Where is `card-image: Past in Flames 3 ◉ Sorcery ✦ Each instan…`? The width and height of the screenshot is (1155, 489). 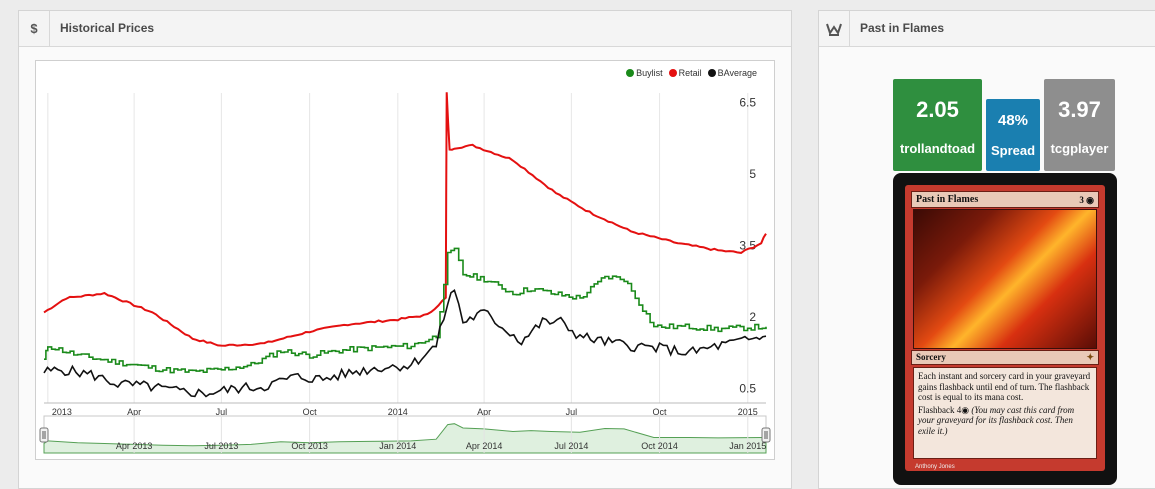
card-image: Past in Flames 3 ◉ Sorcery ✦ Each instan… is located at coordinates (1005, 329).